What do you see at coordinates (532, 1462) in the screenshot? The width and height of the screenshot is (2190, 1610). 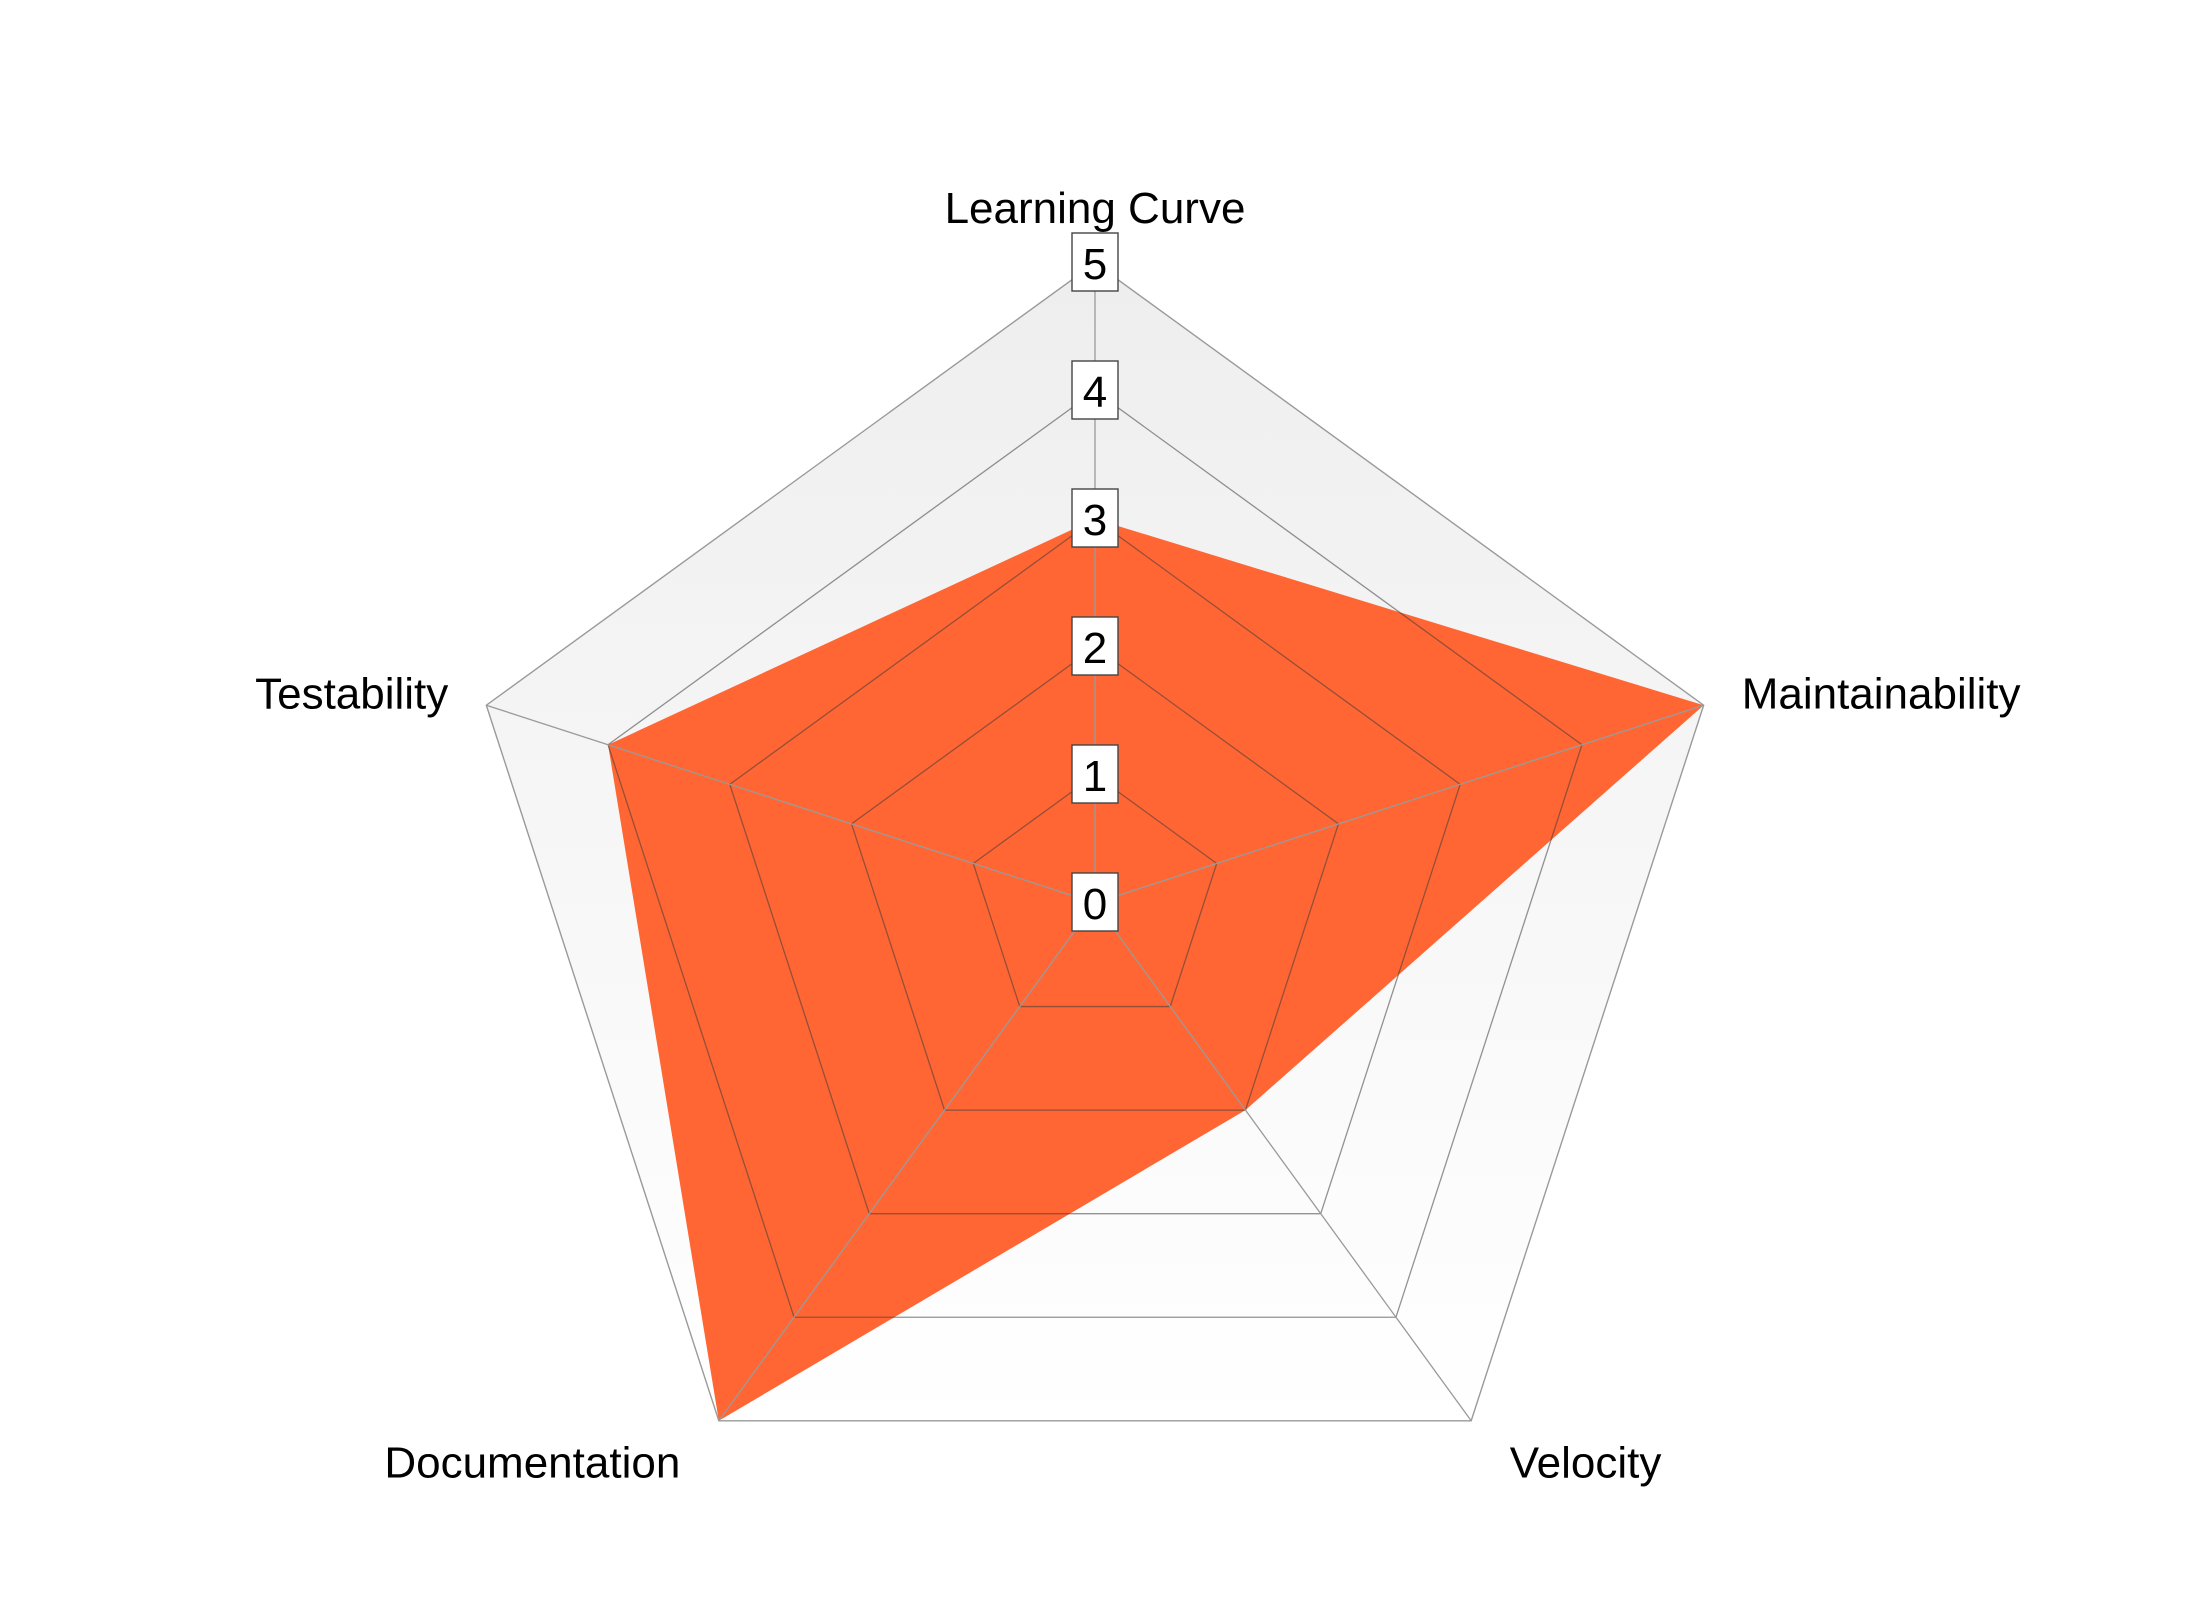 I see `axis-label: Documentation` at bounding box center [532, 1462].